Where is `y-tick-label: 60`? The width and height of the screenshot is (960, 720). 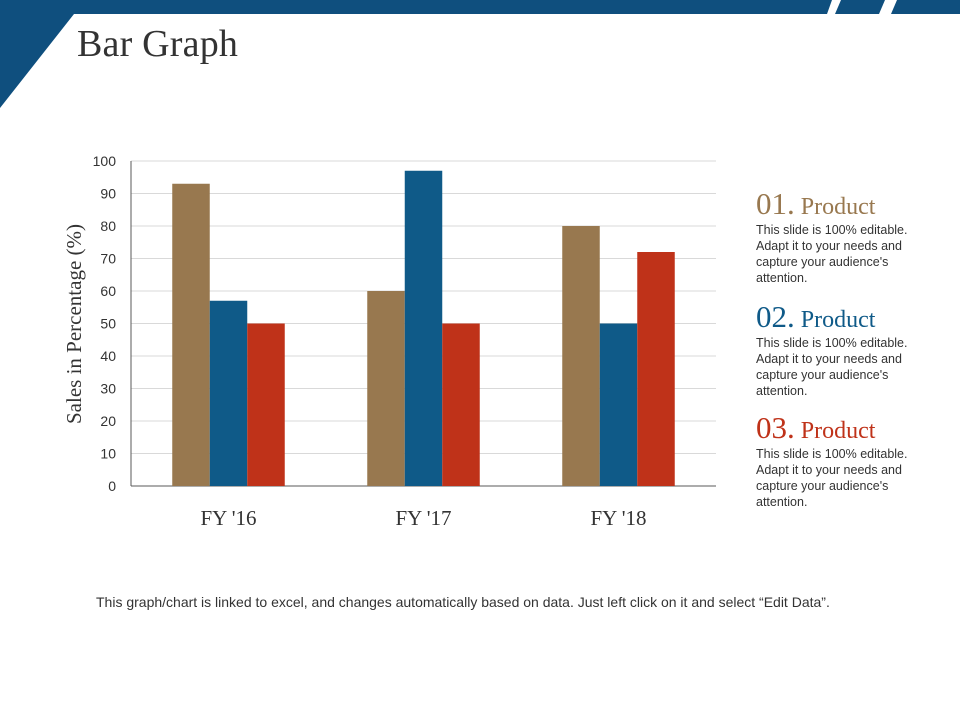
y-tick-label: 60 is located at coordinates (108, 291).